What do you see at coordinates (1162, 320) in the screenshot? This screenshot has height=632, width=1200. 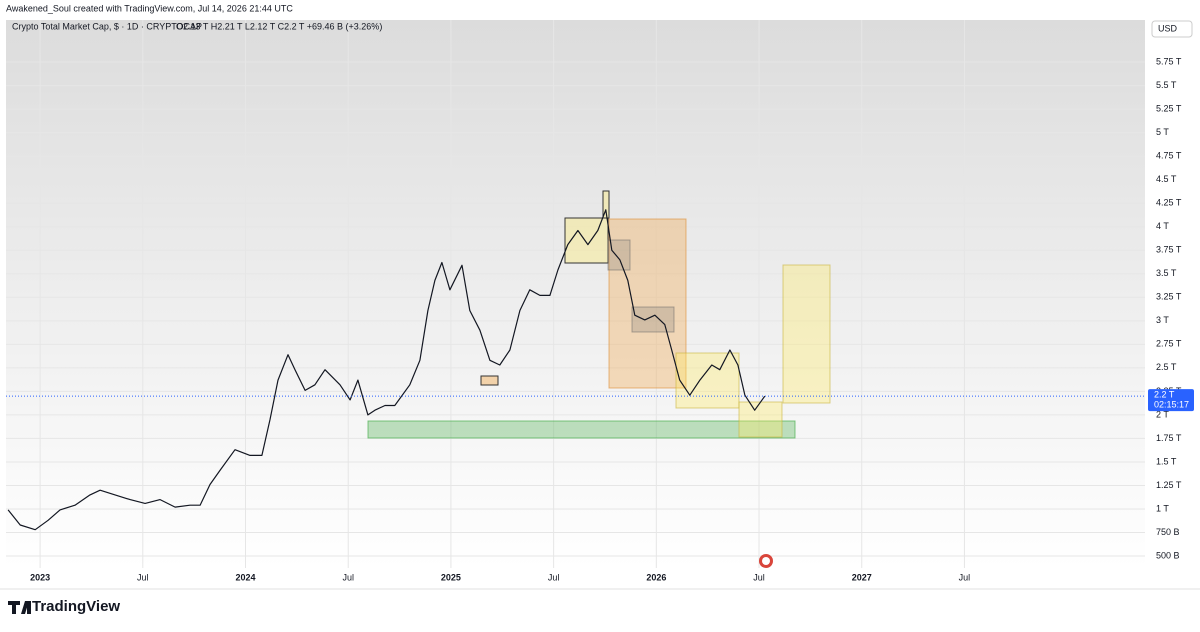 I see `y-tick-label: 3 T` at bounding box center [1162, 320].